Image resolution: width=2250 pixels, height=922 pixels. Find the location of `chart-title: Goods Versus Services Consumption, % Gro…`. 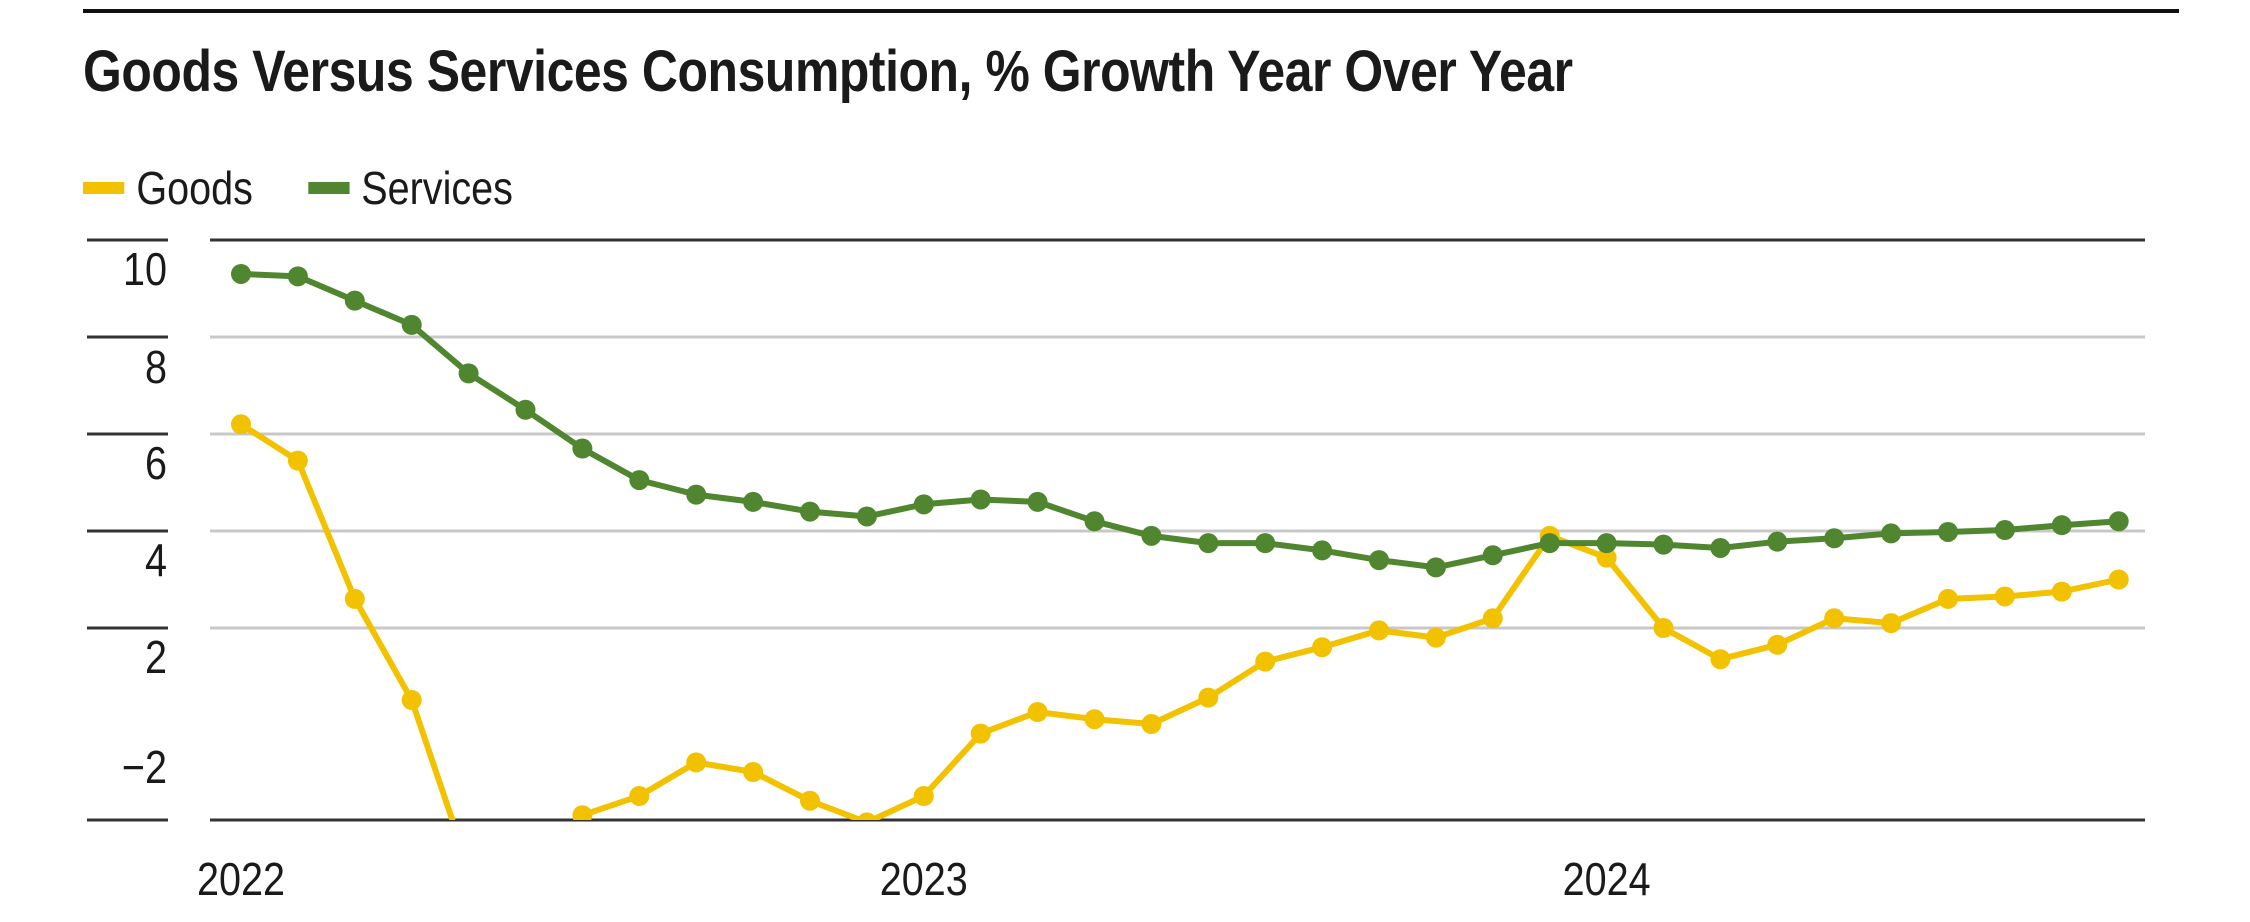

chart-title: Goods Versus Services Consumption, % Gro… is located at coordinates (828, 71).